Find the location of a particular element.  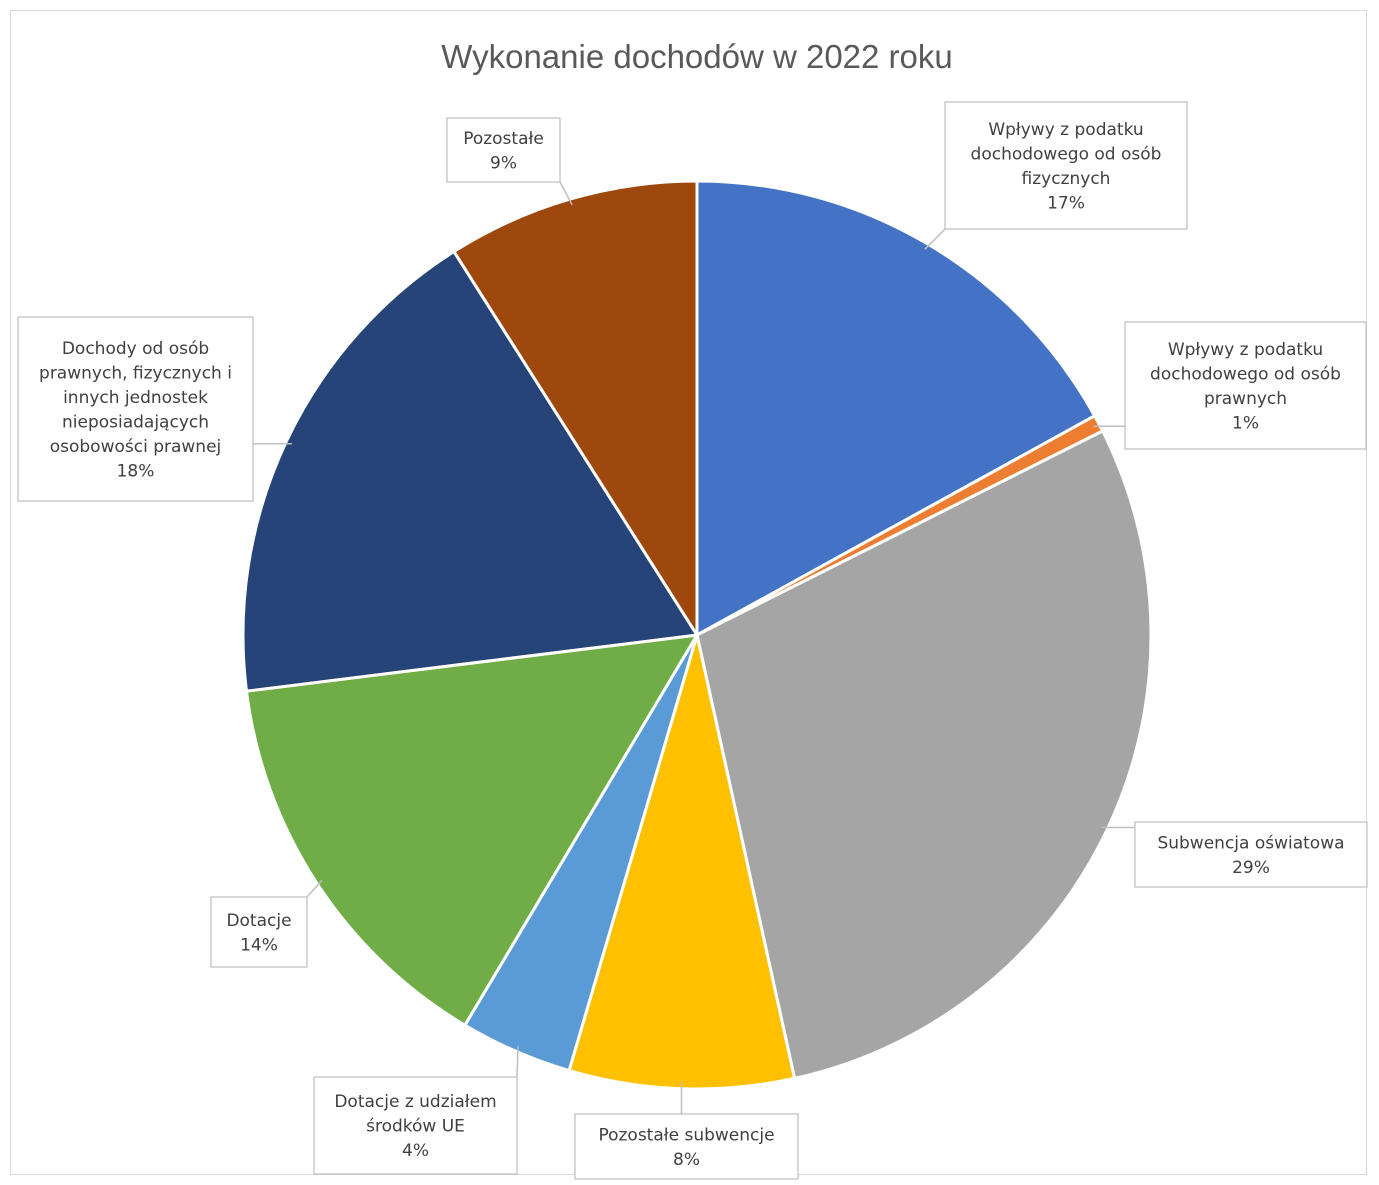

data-label-name: fizycznych is located at coordinates (1066, 179).